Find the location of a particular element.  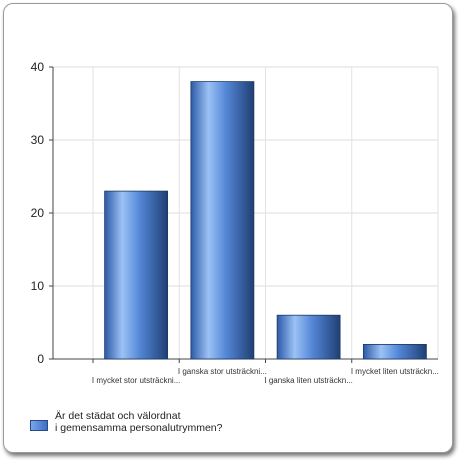

y-tick-label-20: 20 is located at coordinates (38, 213).